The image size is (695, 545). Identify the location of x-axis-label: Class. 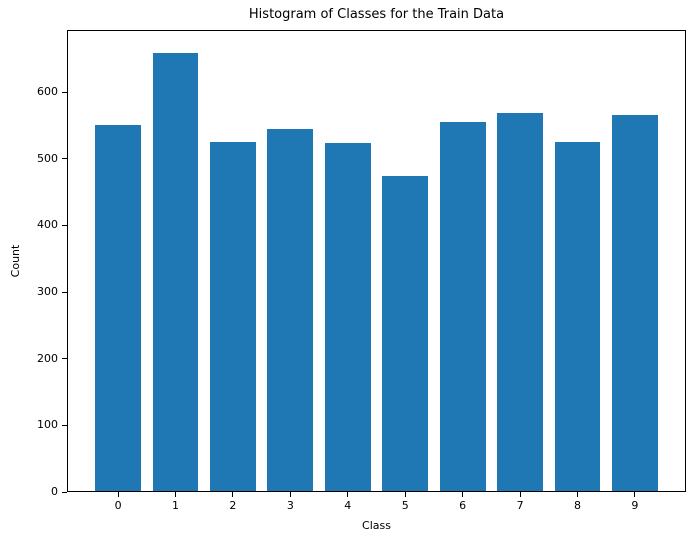
(376, 525).